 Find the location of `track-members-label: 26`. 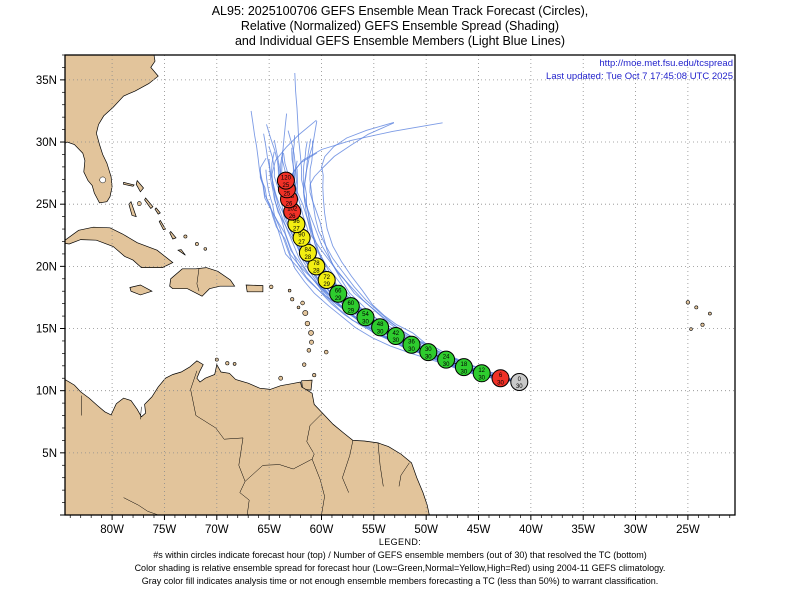

track-members-label: 26 is located at coordinates (292, 217).